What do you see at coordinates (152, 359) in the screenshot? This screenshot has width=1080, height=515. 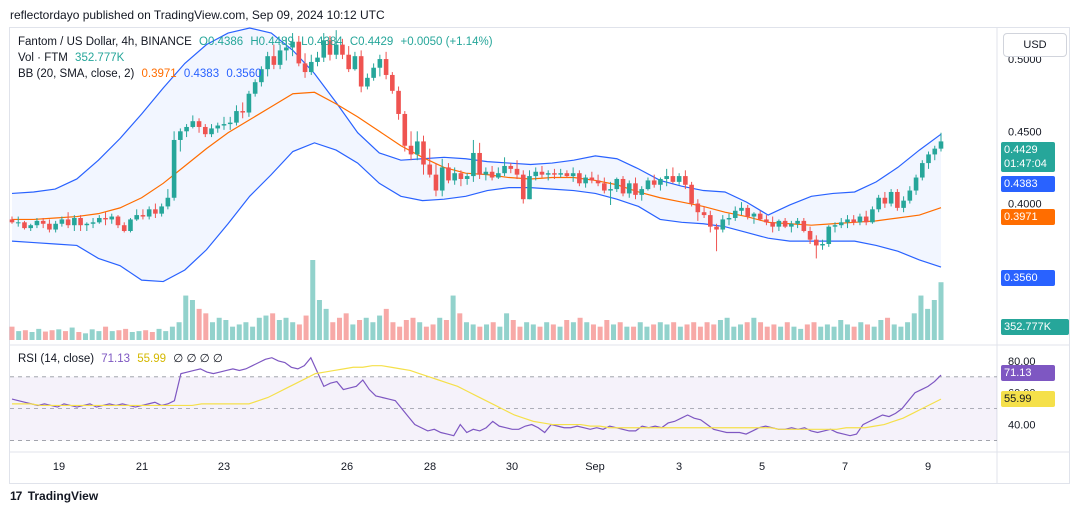 I see `rsi-ma-value: 55.99` at bounding box center [152, 359].